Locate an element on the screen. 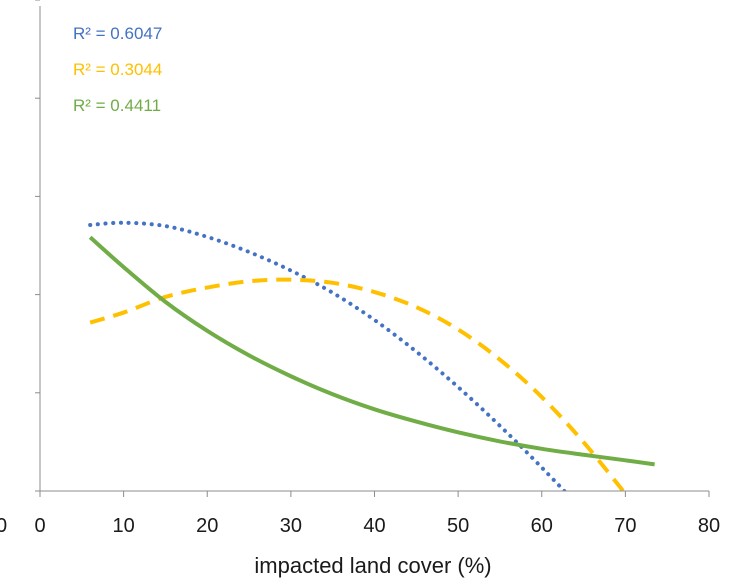  x-tick-label: 0 is located at coordinates (39, 526).